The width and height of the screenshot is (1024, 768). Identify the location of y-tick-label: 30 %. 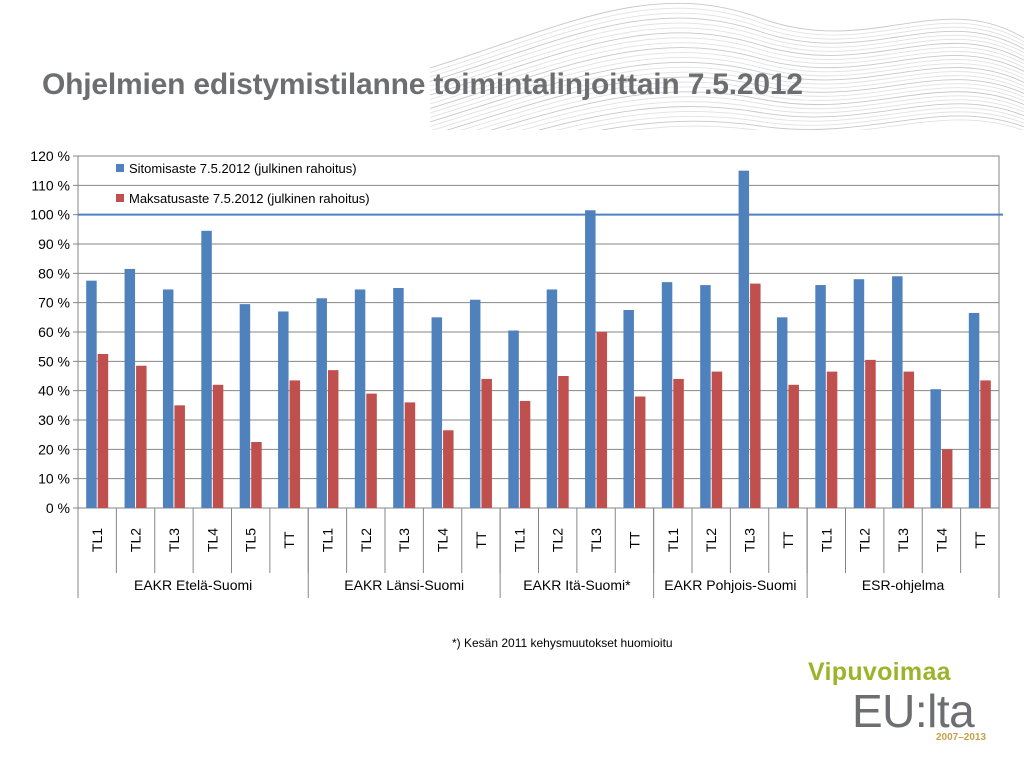
(54, 420).